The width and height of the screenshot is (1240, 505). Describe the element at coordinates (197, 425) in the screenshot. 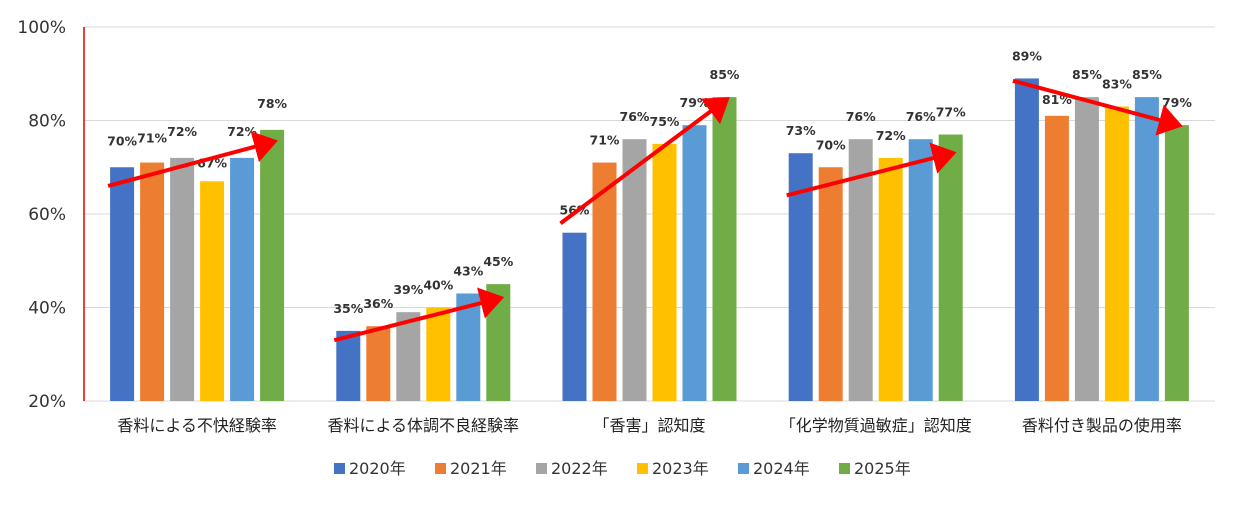

I see `category-label: 香料による不快経験率` at that location.